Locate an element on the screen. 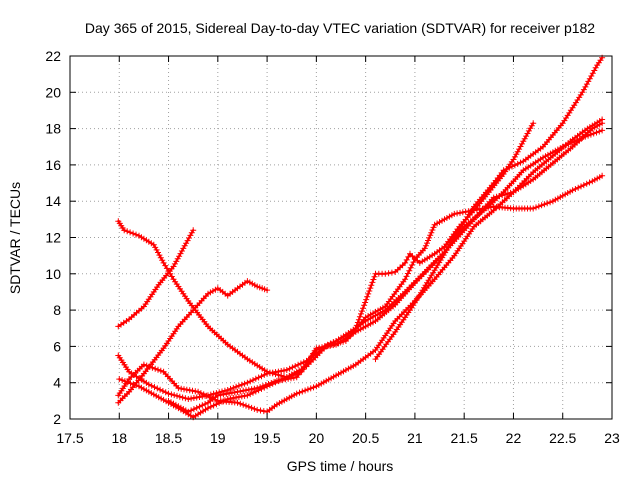  x-tick-label: 21 is located at coordinates (415, 438).